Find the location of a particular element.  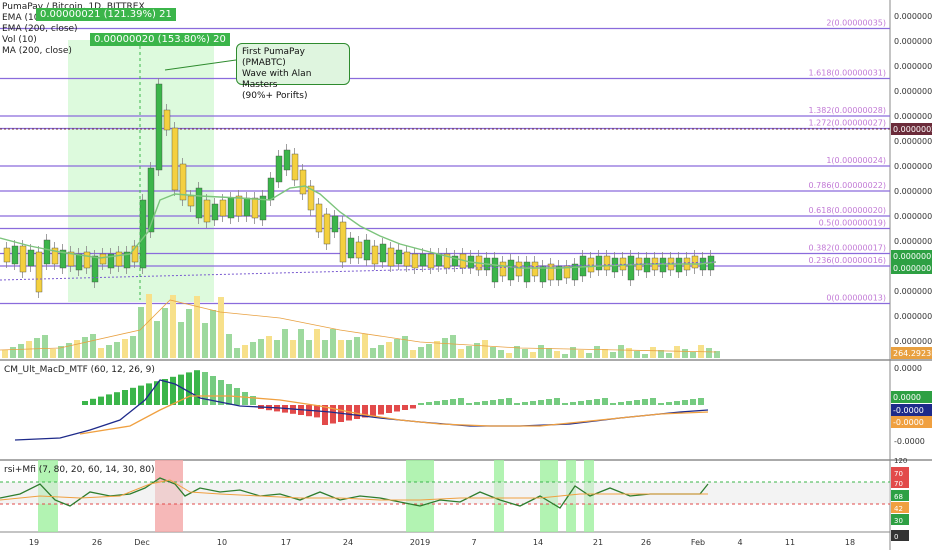

change-tag-top: 0.00000021 (121.39%) 21 is located at coordinates (106, 14).